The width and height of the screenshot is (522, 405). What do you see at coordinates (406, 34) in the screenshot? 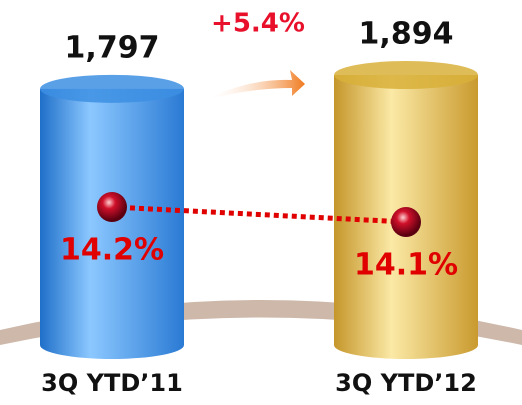
I see `value-label: 1,894` at bounding box center [406, 34].